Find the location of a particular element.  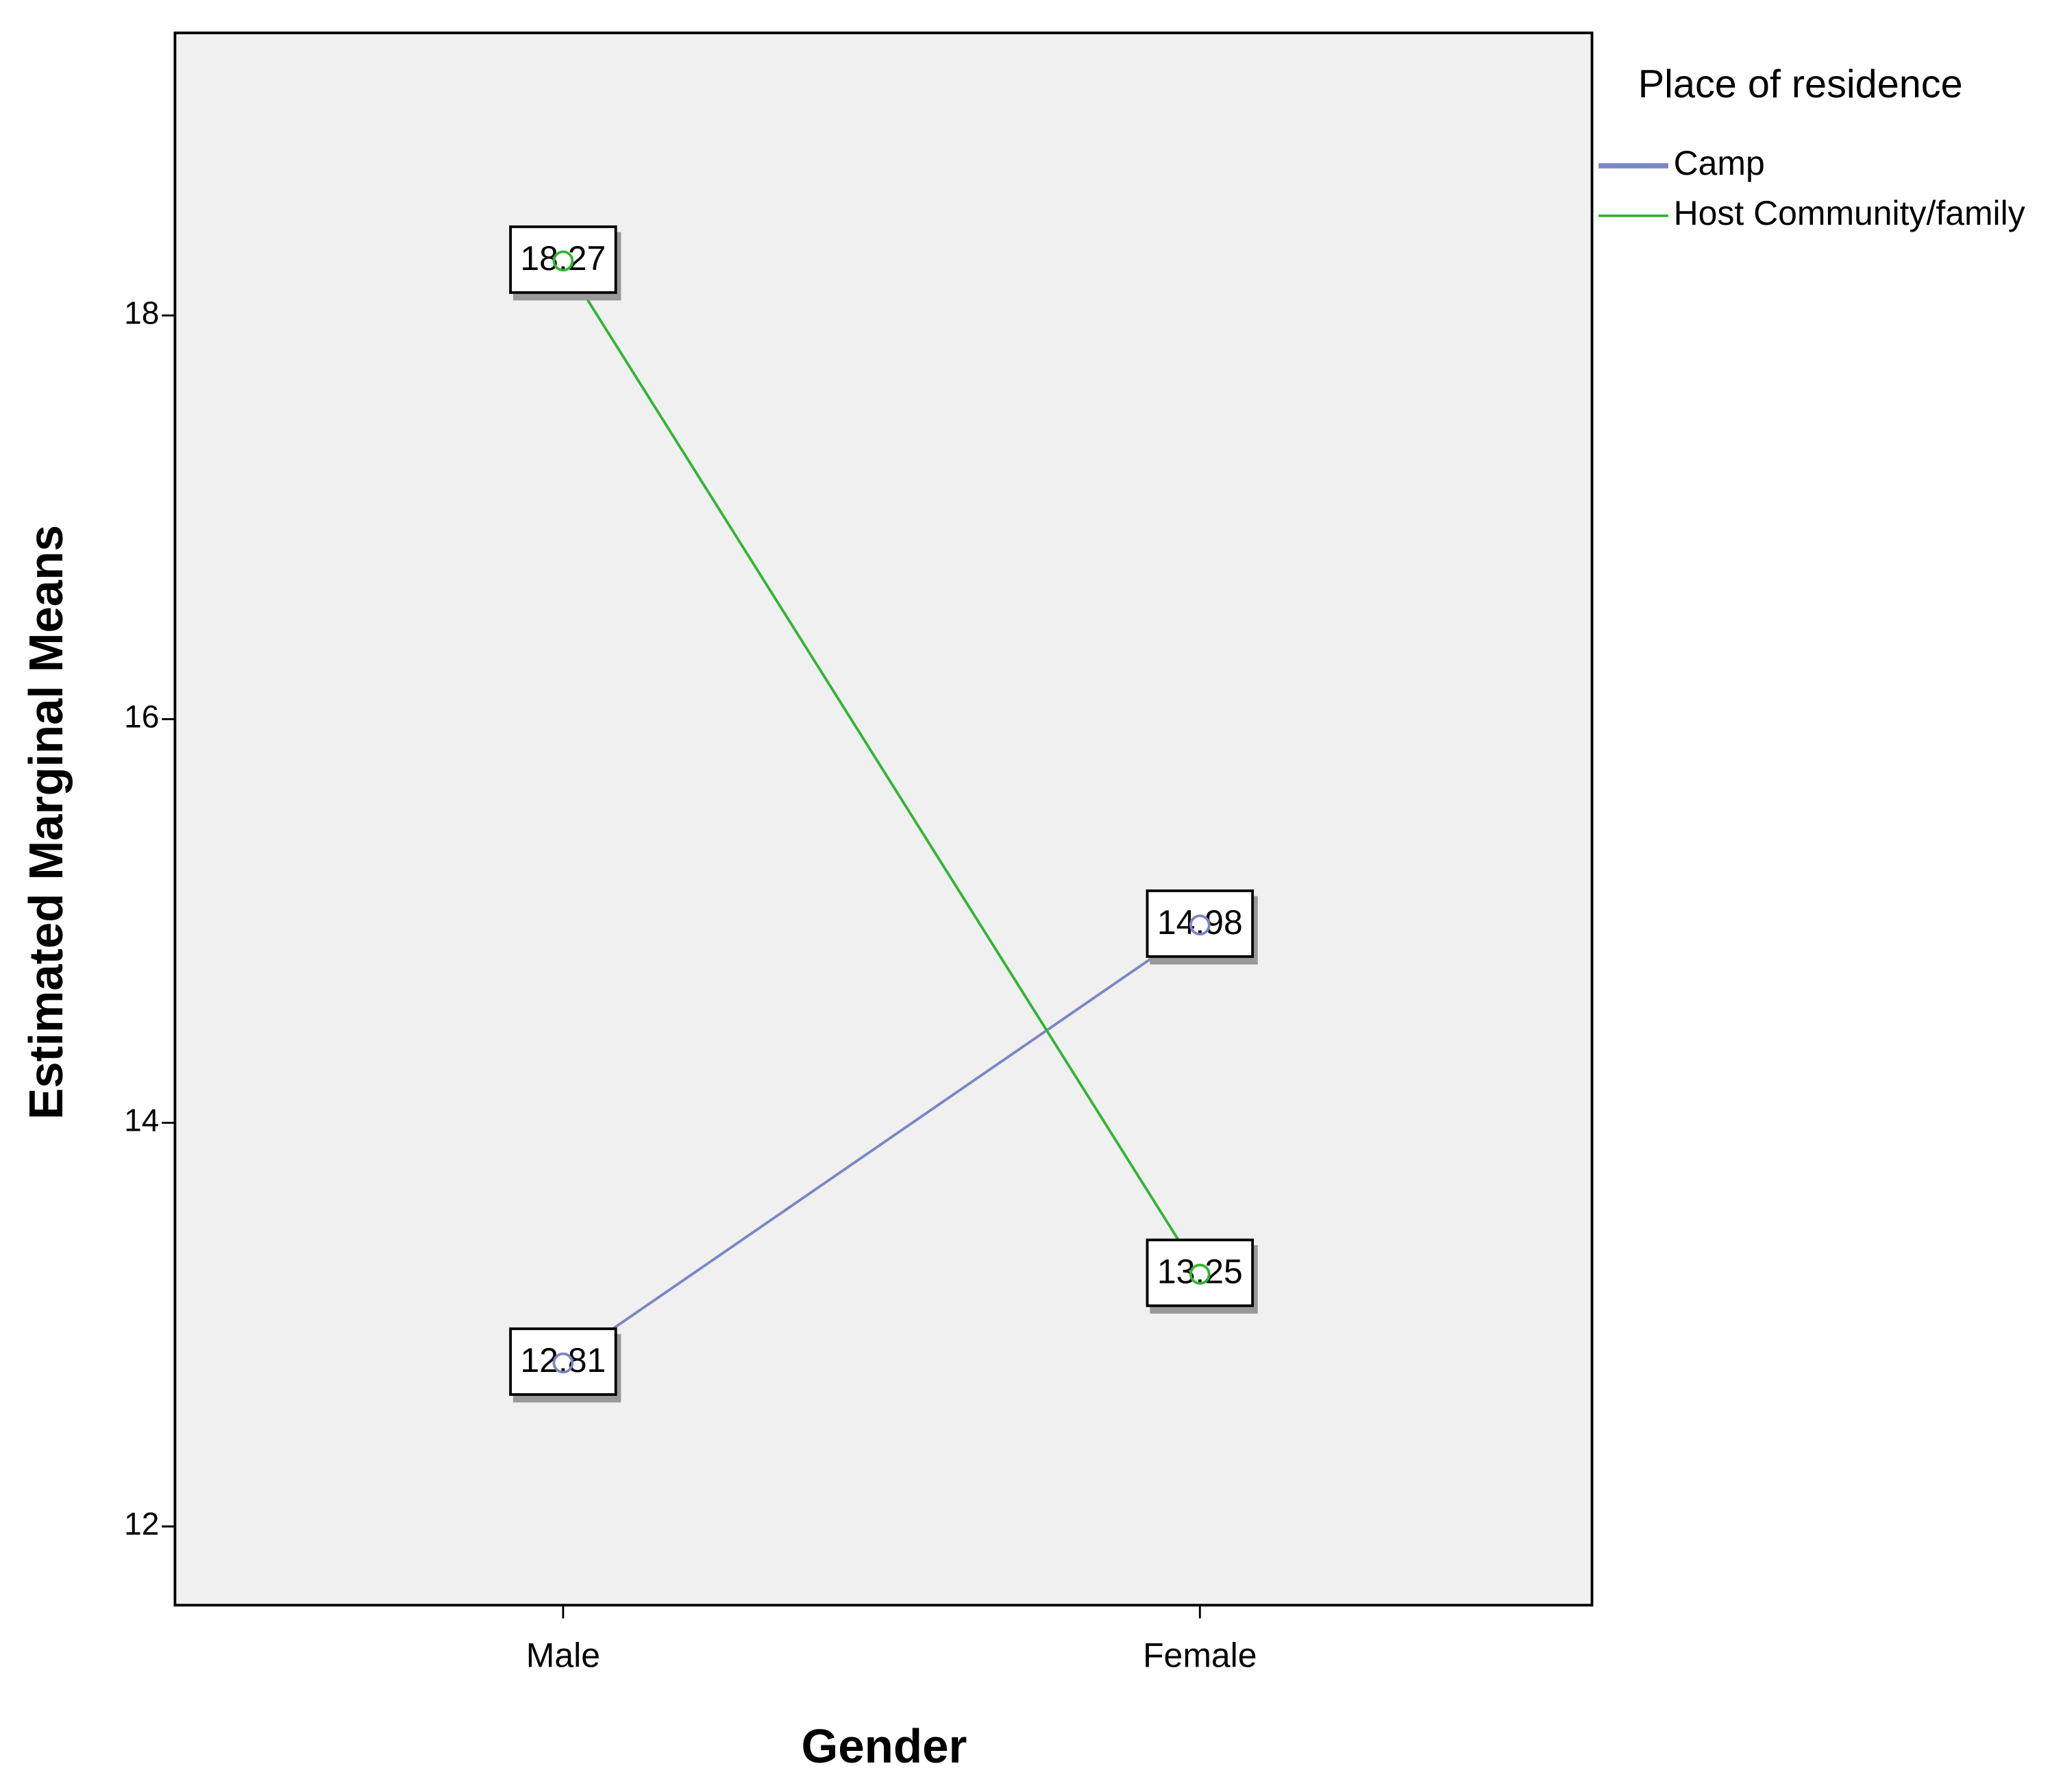

y-axis-label: Estimated Marginal Means is located at coordinates (46, 822).